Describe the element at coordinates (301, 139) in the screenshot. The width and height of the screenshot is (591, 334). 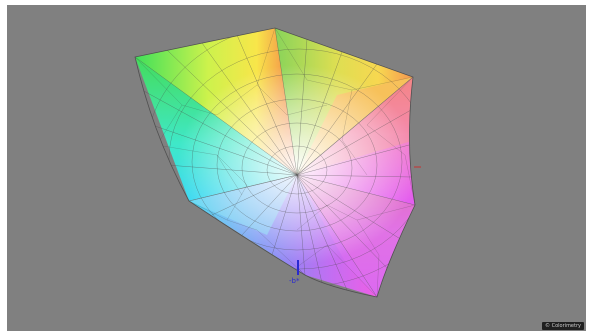
I see `inner-surface-edges` at that location.